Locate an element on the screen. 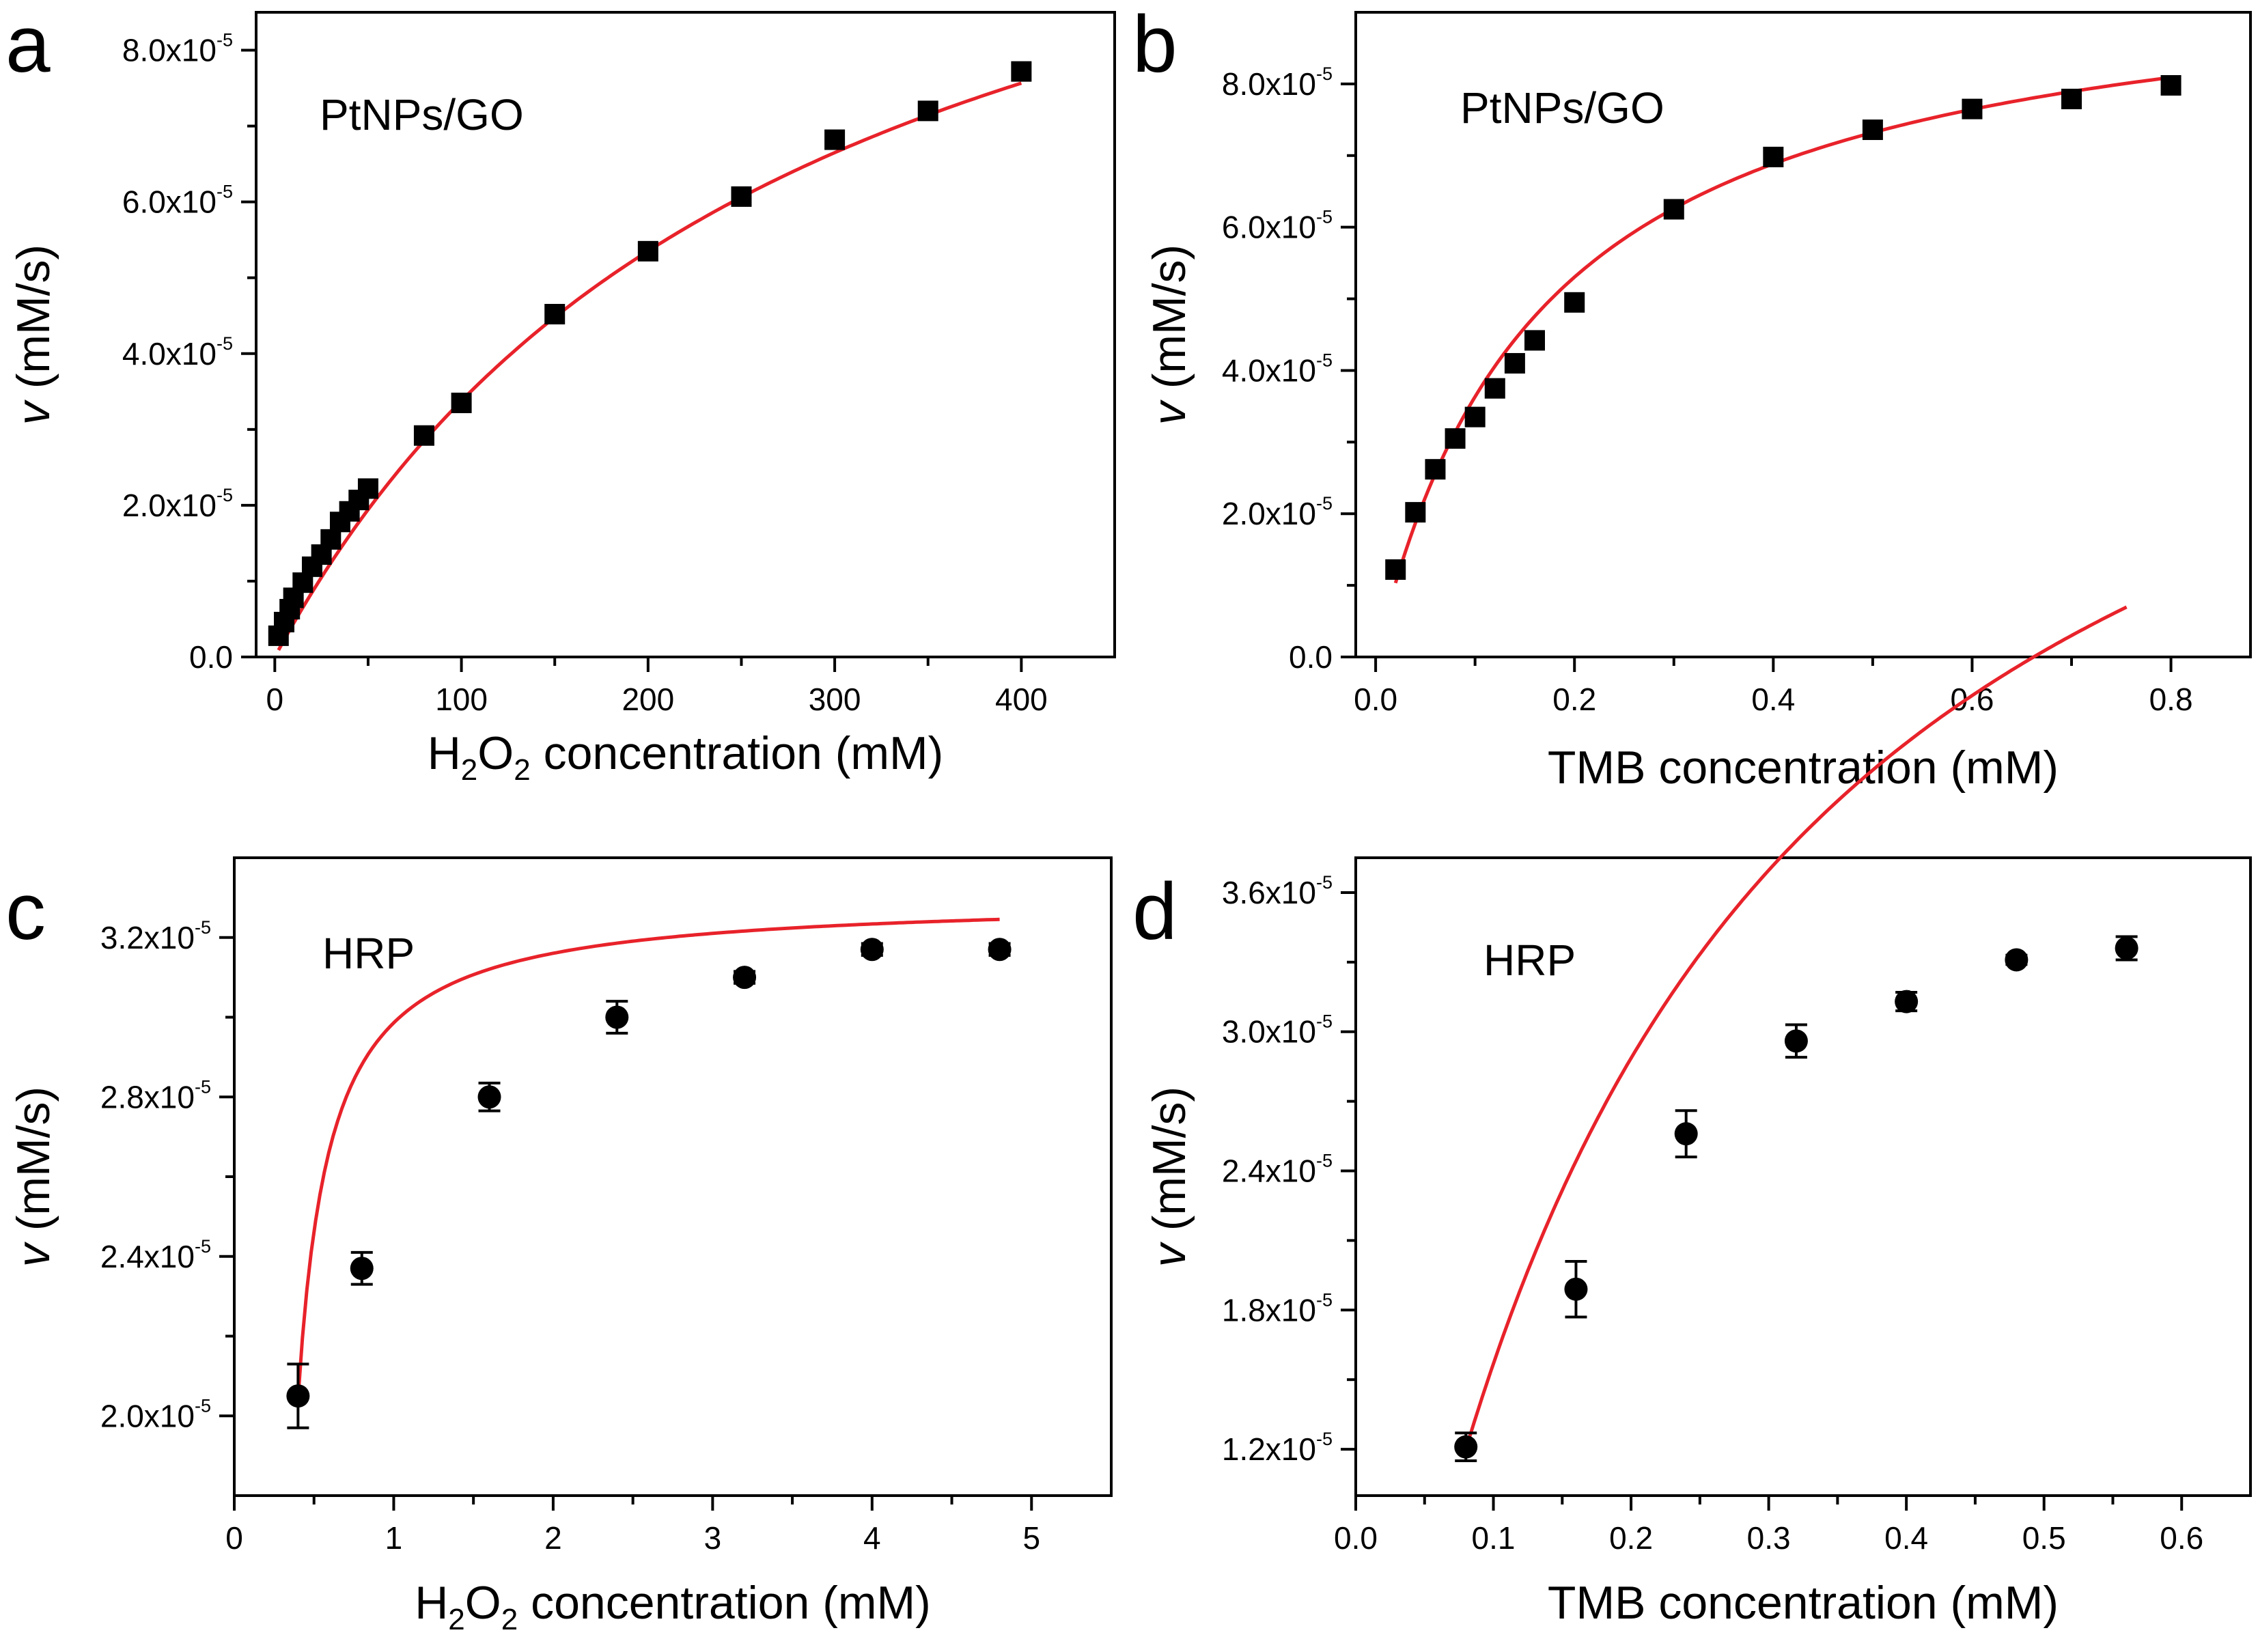  x-tick-label: 400 is located at coordinates (1021, 699).